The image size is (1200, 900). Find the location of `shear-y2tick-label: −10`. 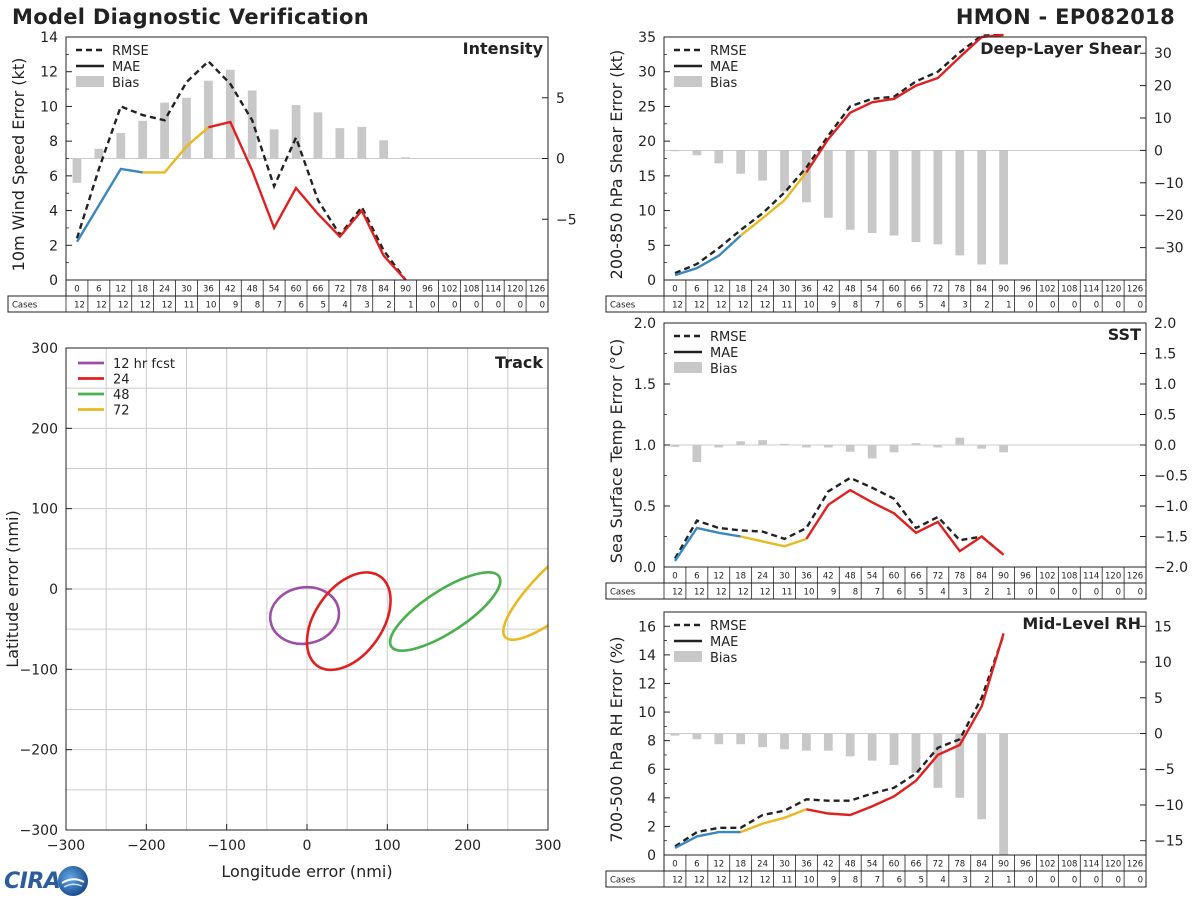

shear-y2tick-label: −10 is located at coordinates (1169, 184).